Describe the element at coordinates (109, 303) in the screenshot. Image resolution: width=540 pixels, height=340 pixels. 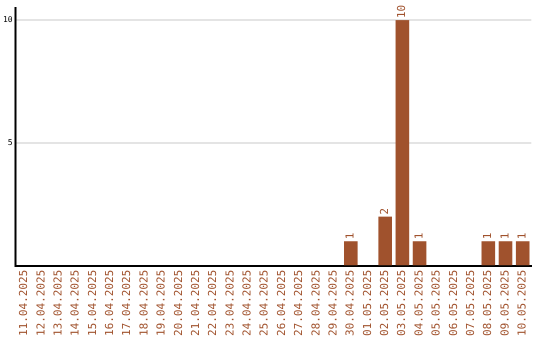
I see `x-tick-label: 16.04.2025` at that location.